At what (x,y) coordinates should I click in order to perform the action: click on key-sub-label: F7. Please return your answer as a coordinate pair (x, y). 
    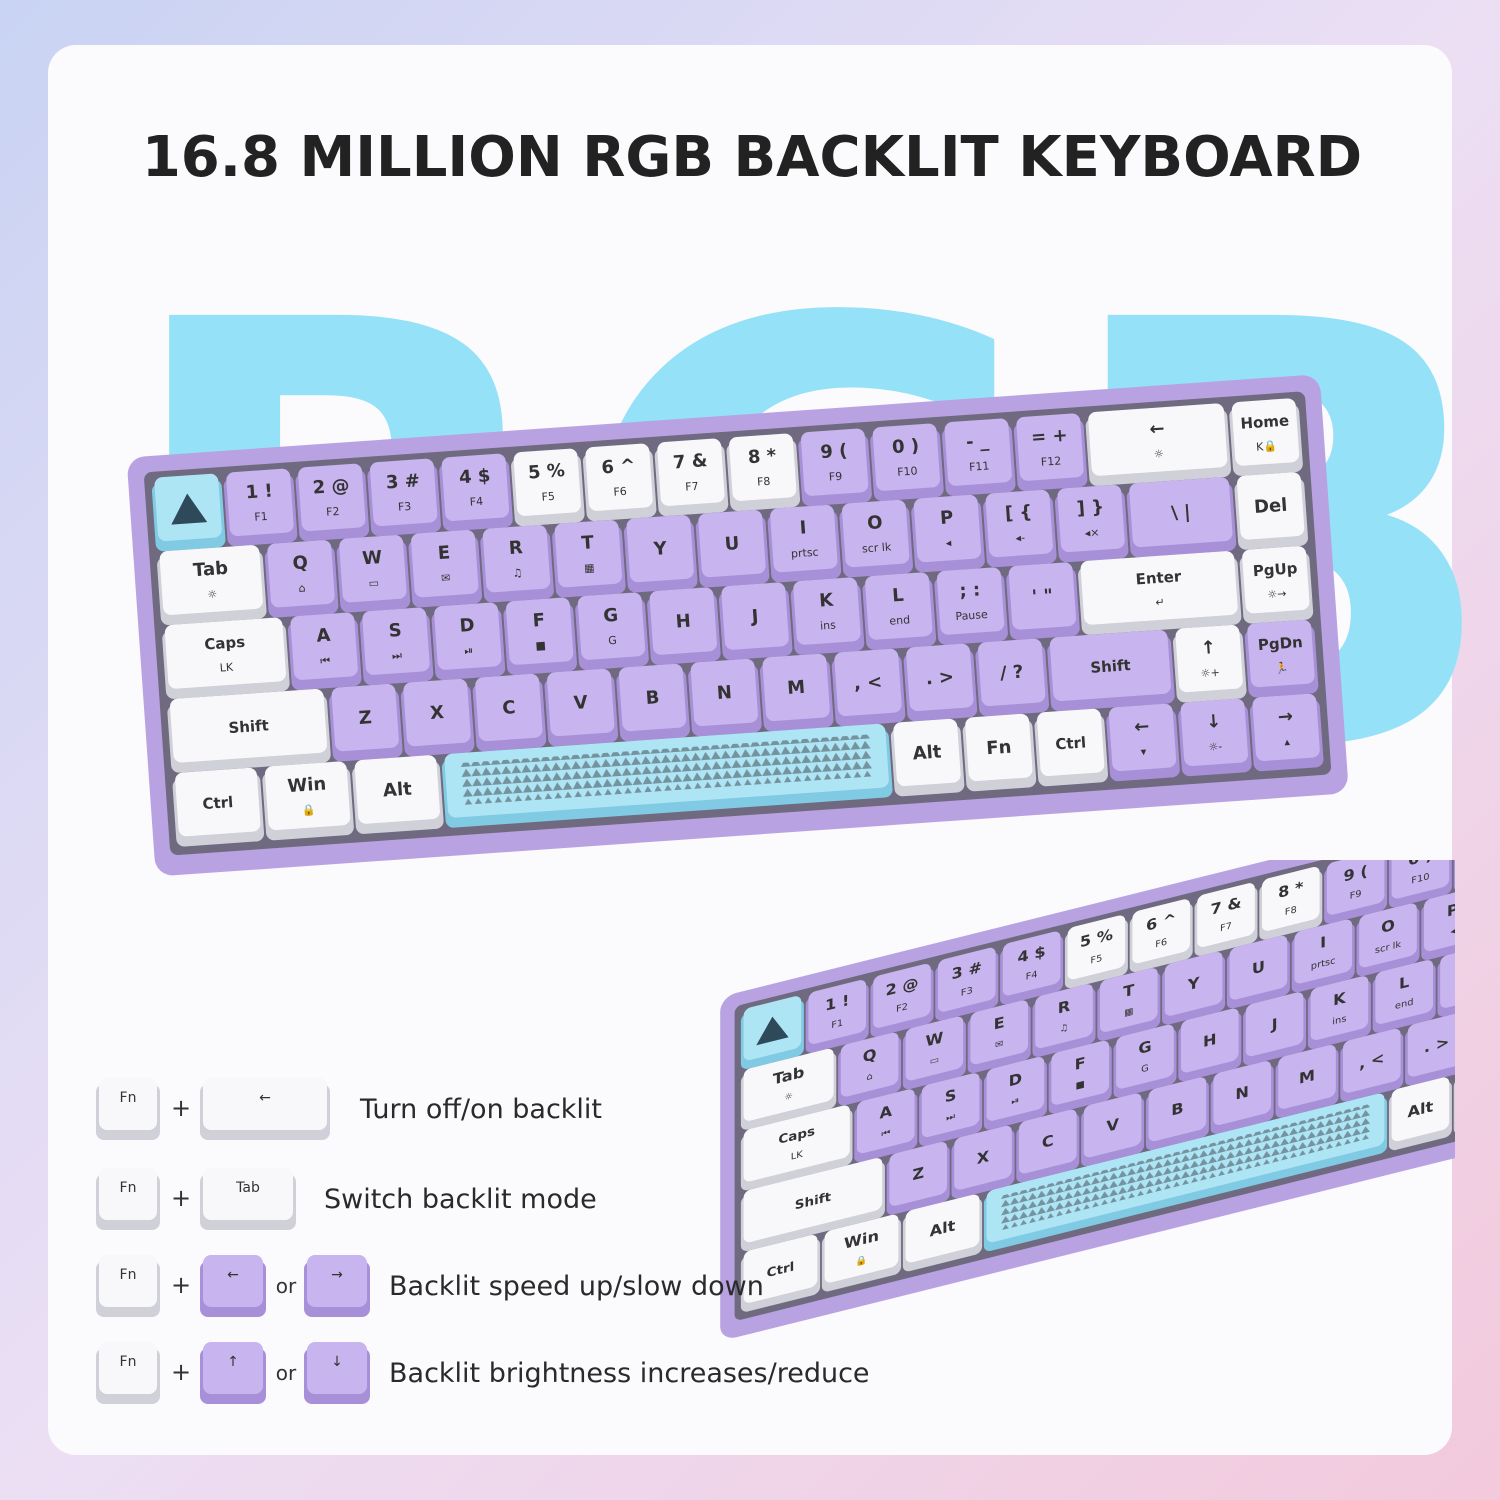
    Looking at the image, I should click on (692, 487).